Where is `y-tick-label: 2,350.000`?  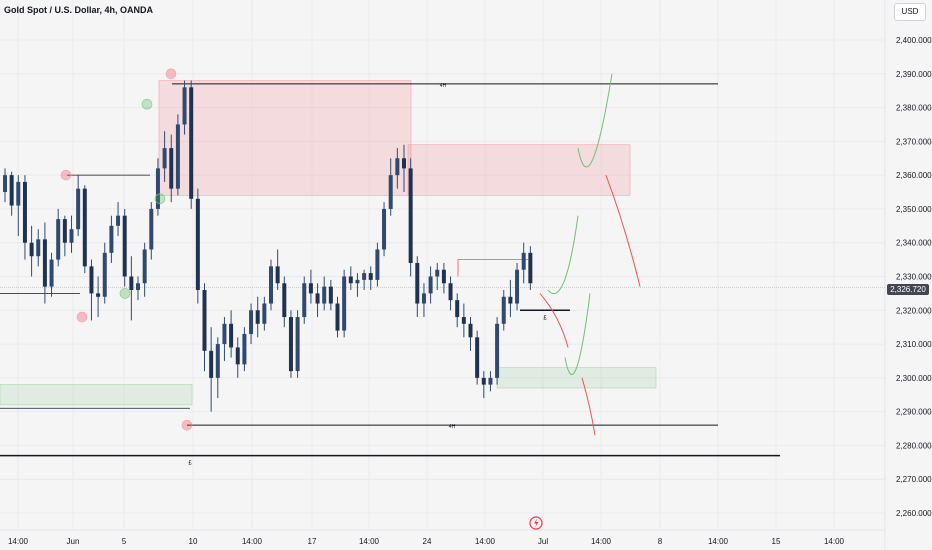
y-tick-label: 2,350.000 is located at coordinates (914, 209).